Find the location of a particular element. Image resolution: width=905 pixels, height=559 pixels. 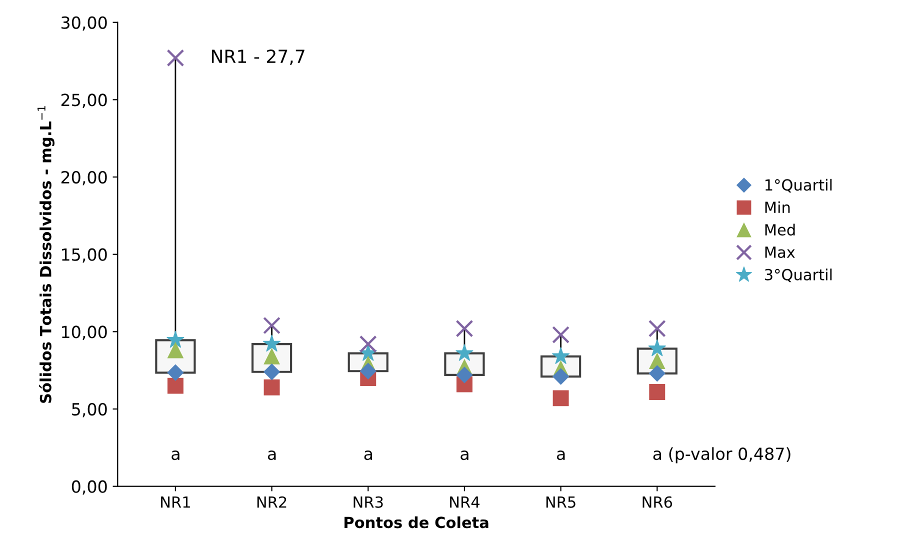

x-axis-title: Pontos de Coleta is located at coordinates (416, 522).